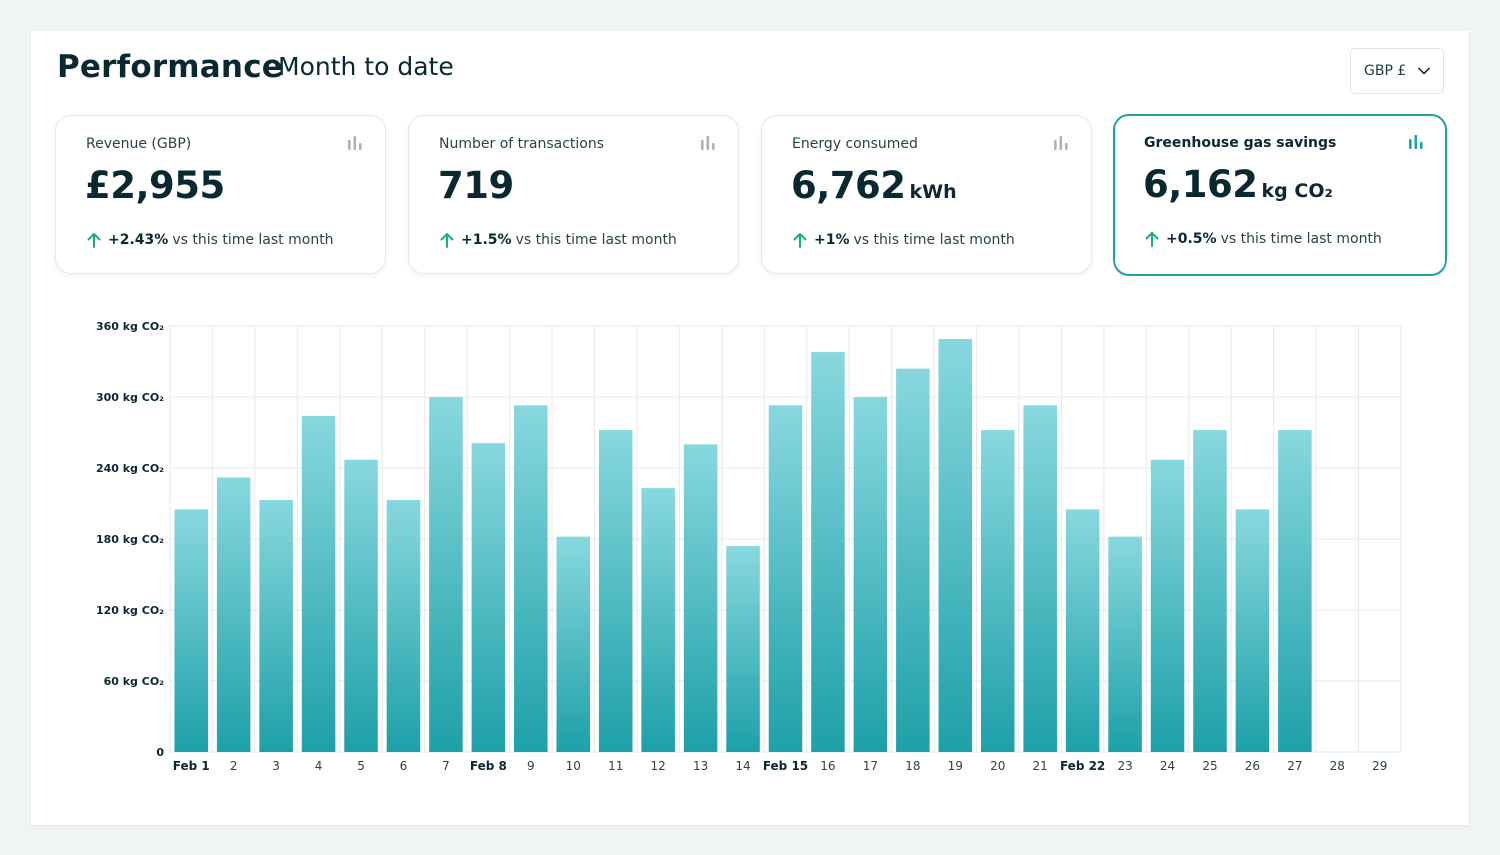 Image resolution: width=1500 pixels, height=855 pixels. What do you see at coordinates (1209, 766) in the screenshot?
I see `x-tick-label: 25` at bounding box center [1209, 766].